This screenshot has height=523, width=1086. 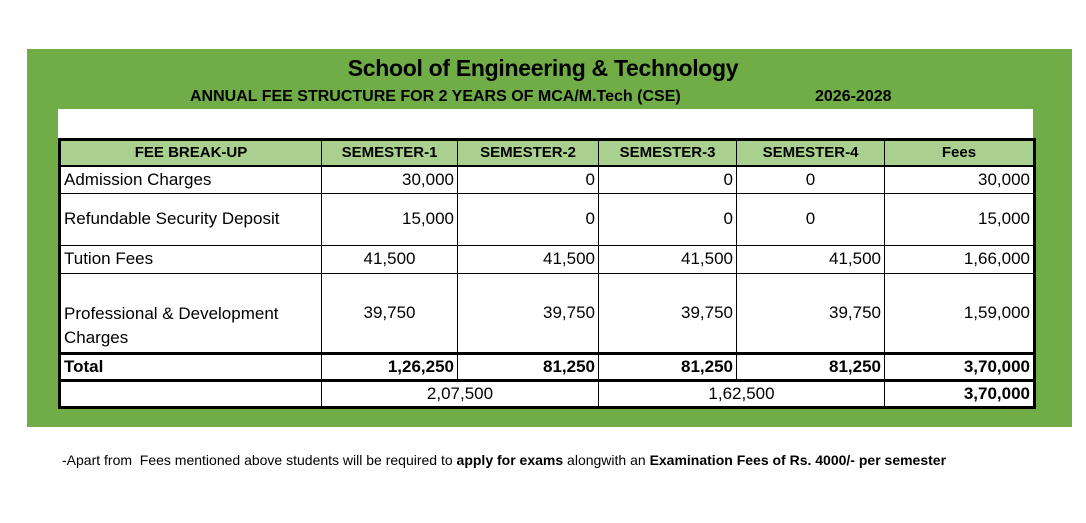 I want to click on empty-cell, so click(x=190, y=393).